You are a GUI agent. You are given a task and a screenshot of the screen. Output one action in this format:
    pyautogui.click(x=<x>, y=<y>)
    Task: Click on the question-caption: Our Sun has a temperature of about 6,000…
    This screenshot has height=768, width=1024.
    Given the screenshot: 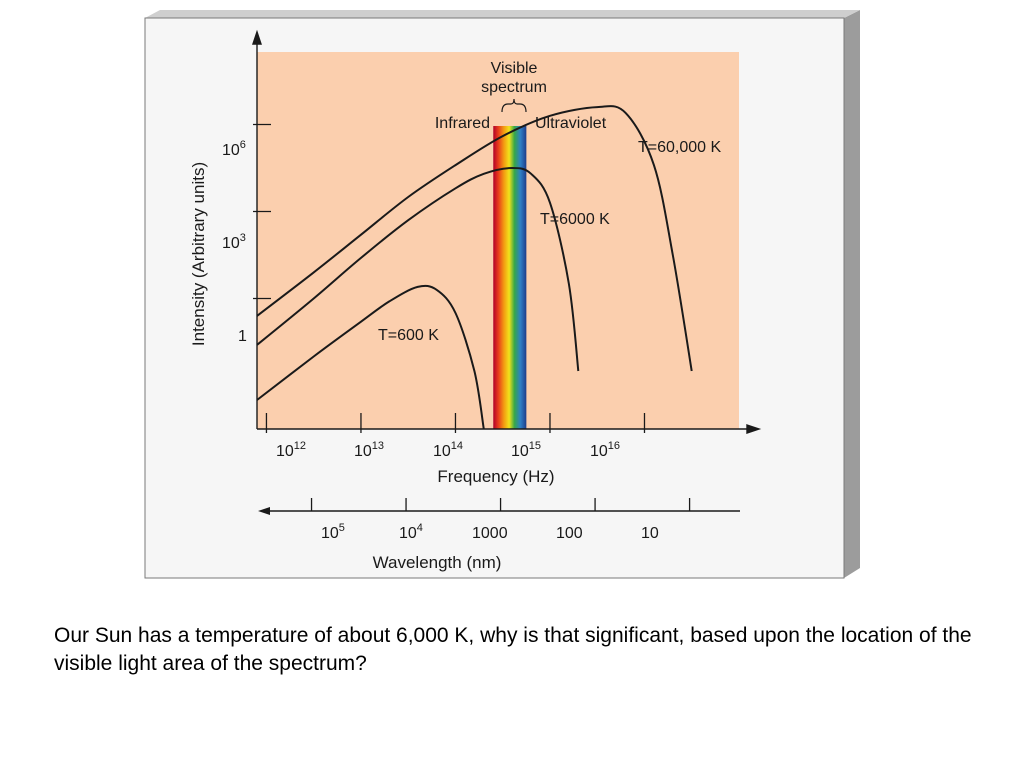 What is the action you would take?
    pyautogui.click(x=513, y=649)
    